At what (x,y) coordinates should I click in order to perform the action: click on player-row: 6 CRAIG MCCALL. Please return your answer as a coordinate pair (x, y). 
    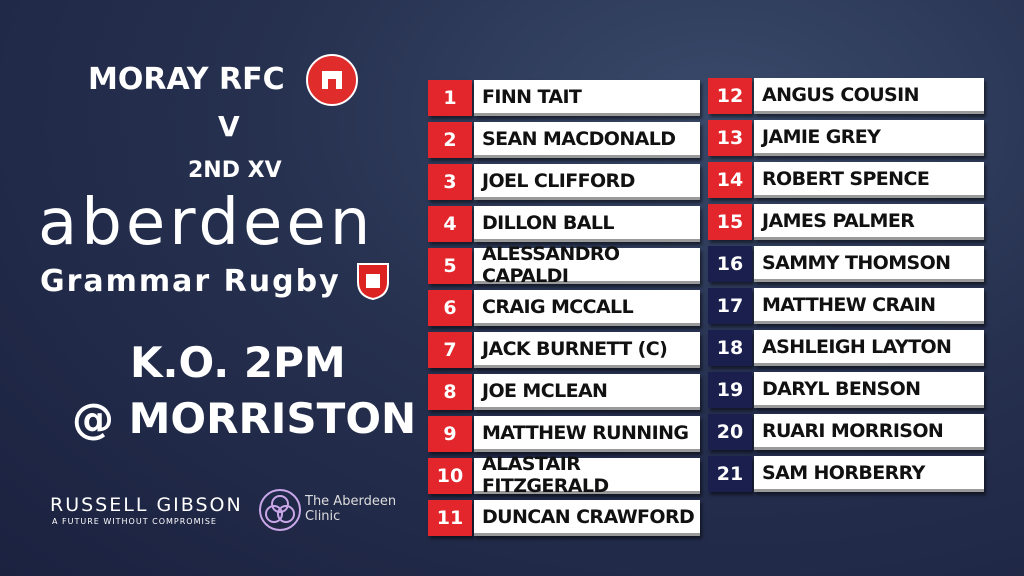
    Looking at the image, I should click on (564, 308).